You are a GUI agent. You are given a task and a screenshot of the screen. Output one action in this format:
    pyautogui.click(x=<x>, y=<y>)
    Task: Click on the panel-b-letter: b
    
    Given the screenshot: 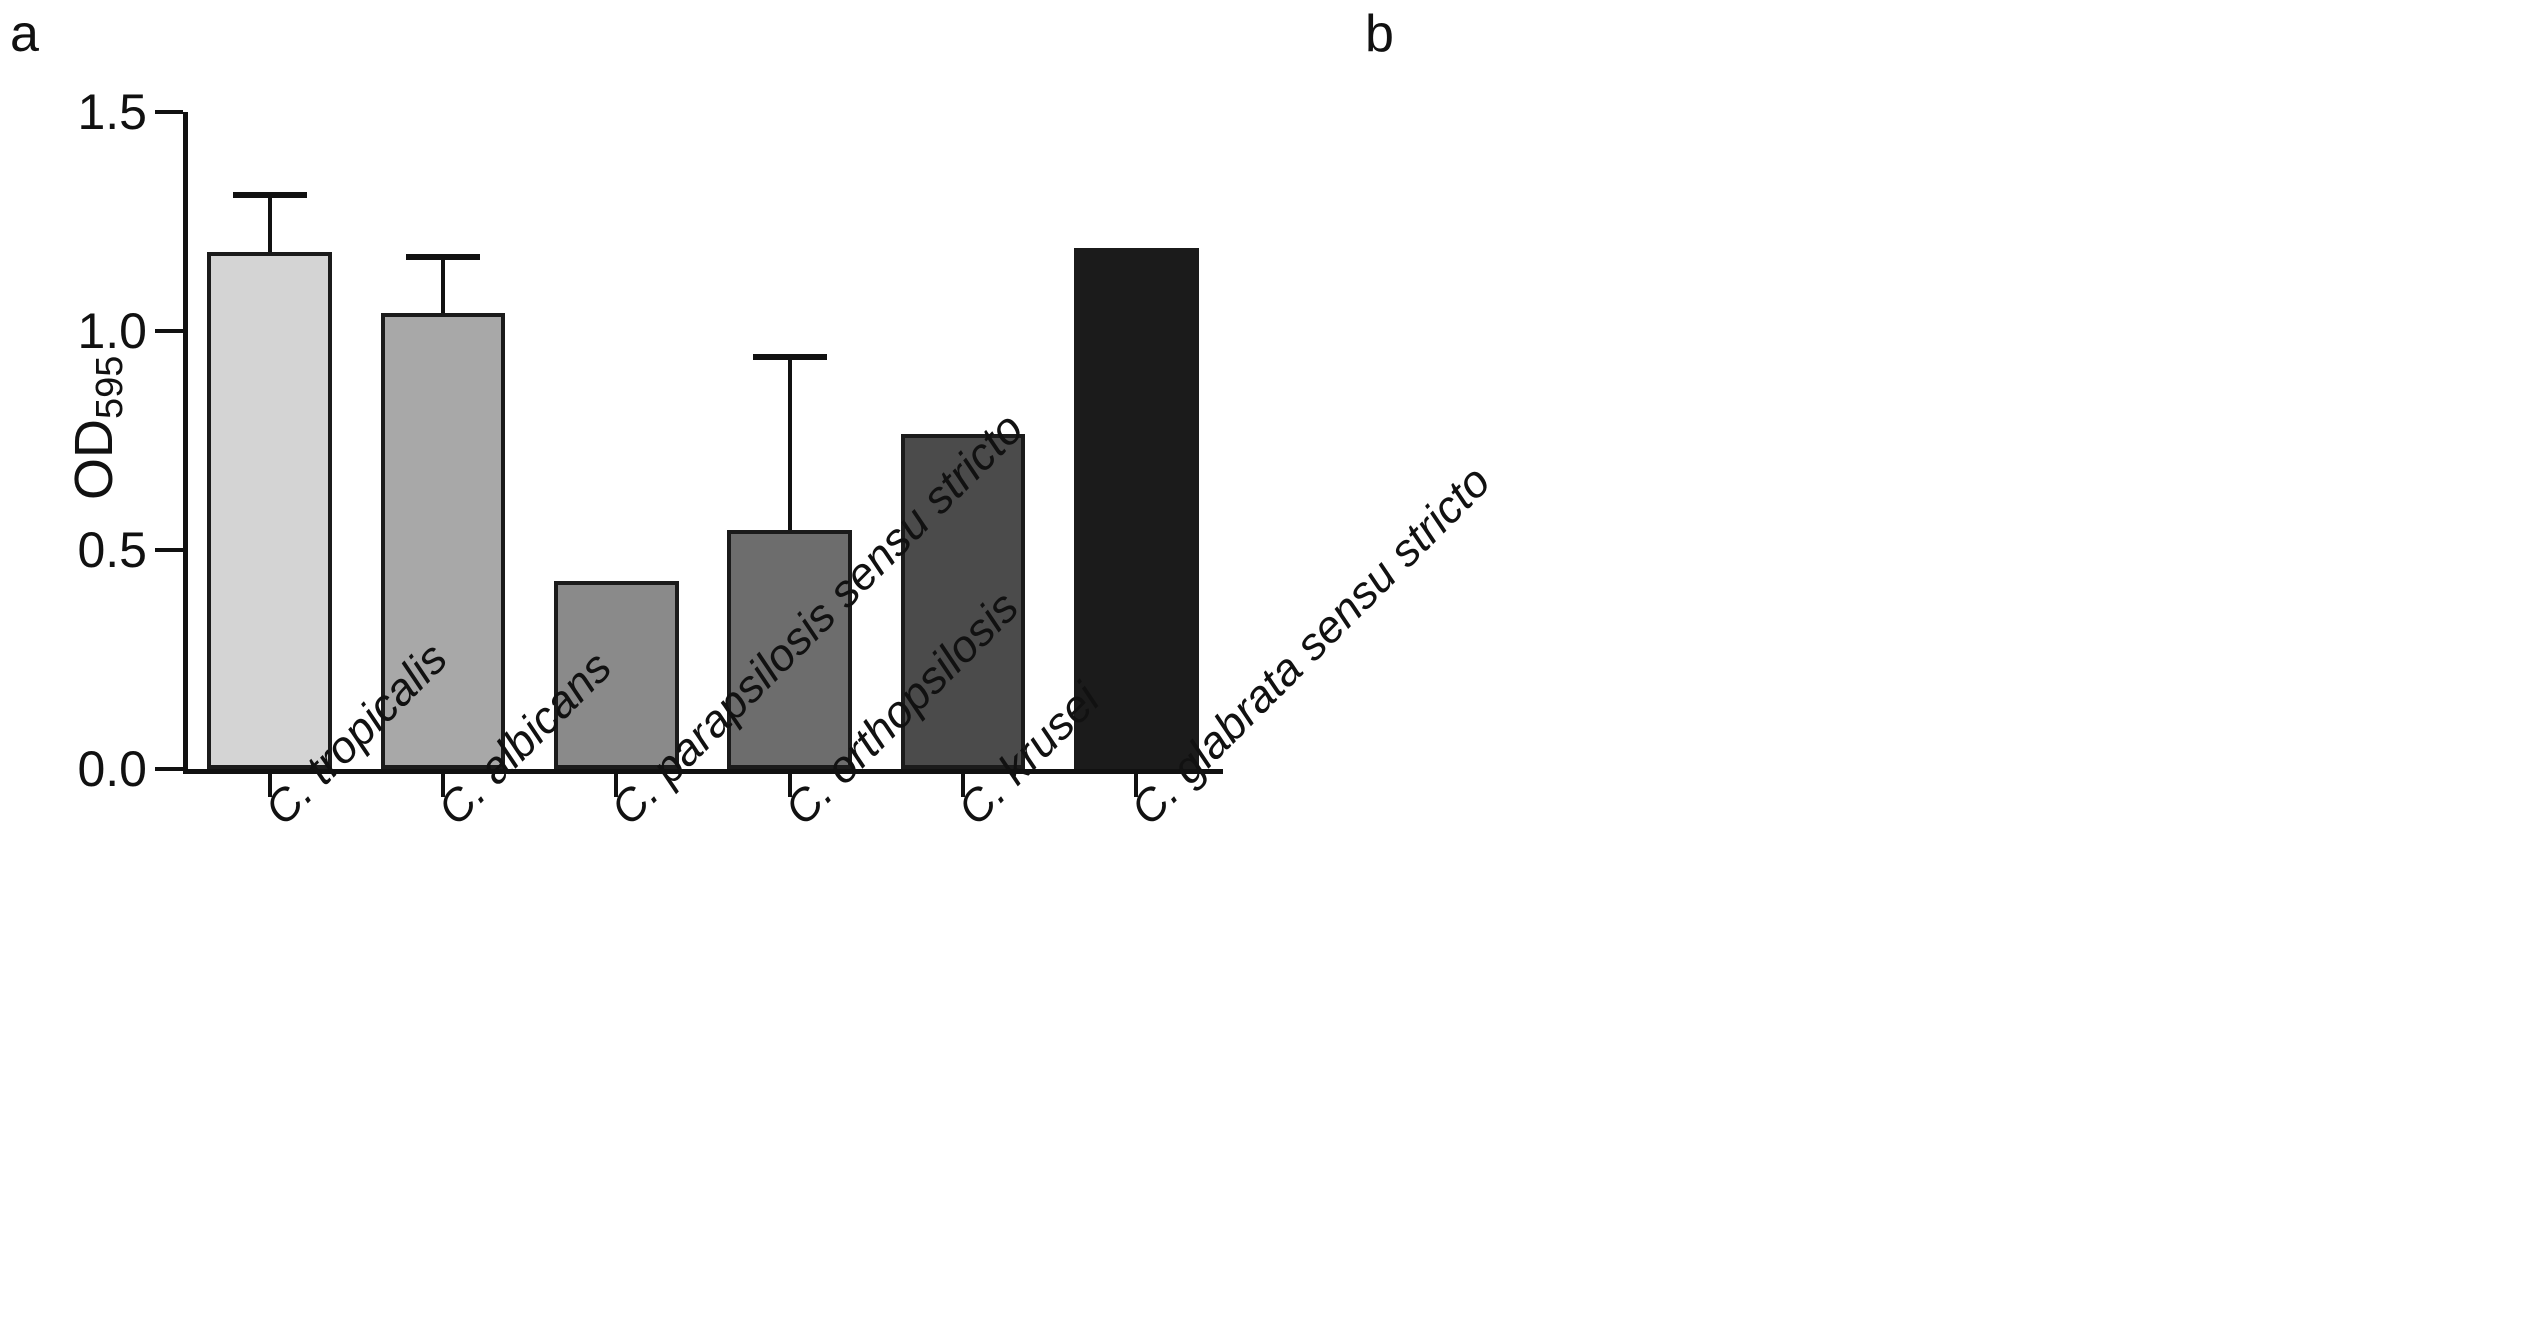 What is the action you would take?
    pyautogui.click(x=1379, y=34)
    